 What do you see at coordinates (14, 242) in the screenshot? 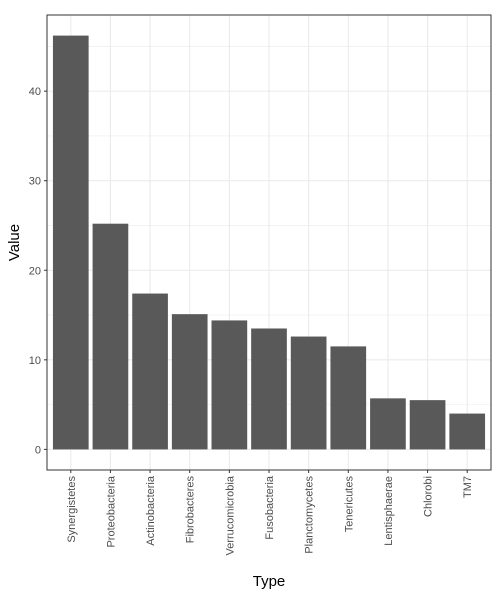
I see `y-axis-title: Value` at bounding box center [14, 242].